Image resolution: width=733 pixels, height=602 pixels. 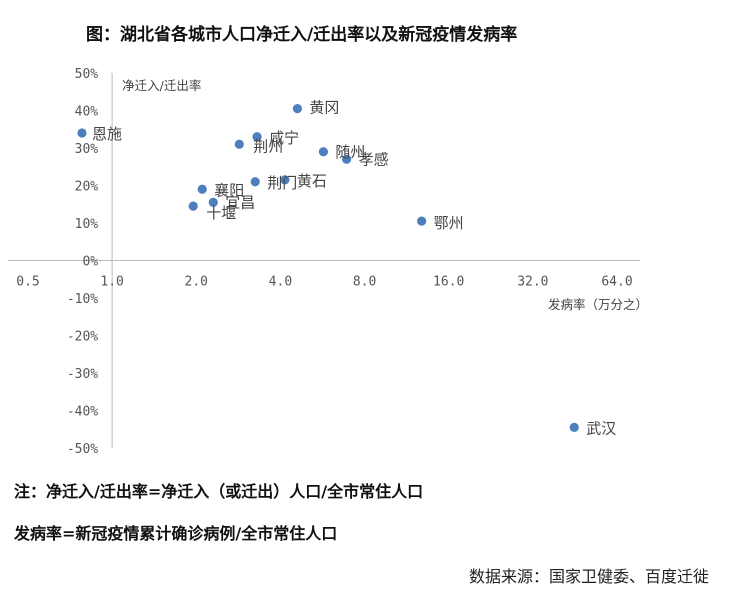 What do you see at coordinates (280, 282) in the screenshot?
I see `x-tick-label: 4.0` at bounding box center [280, 282].